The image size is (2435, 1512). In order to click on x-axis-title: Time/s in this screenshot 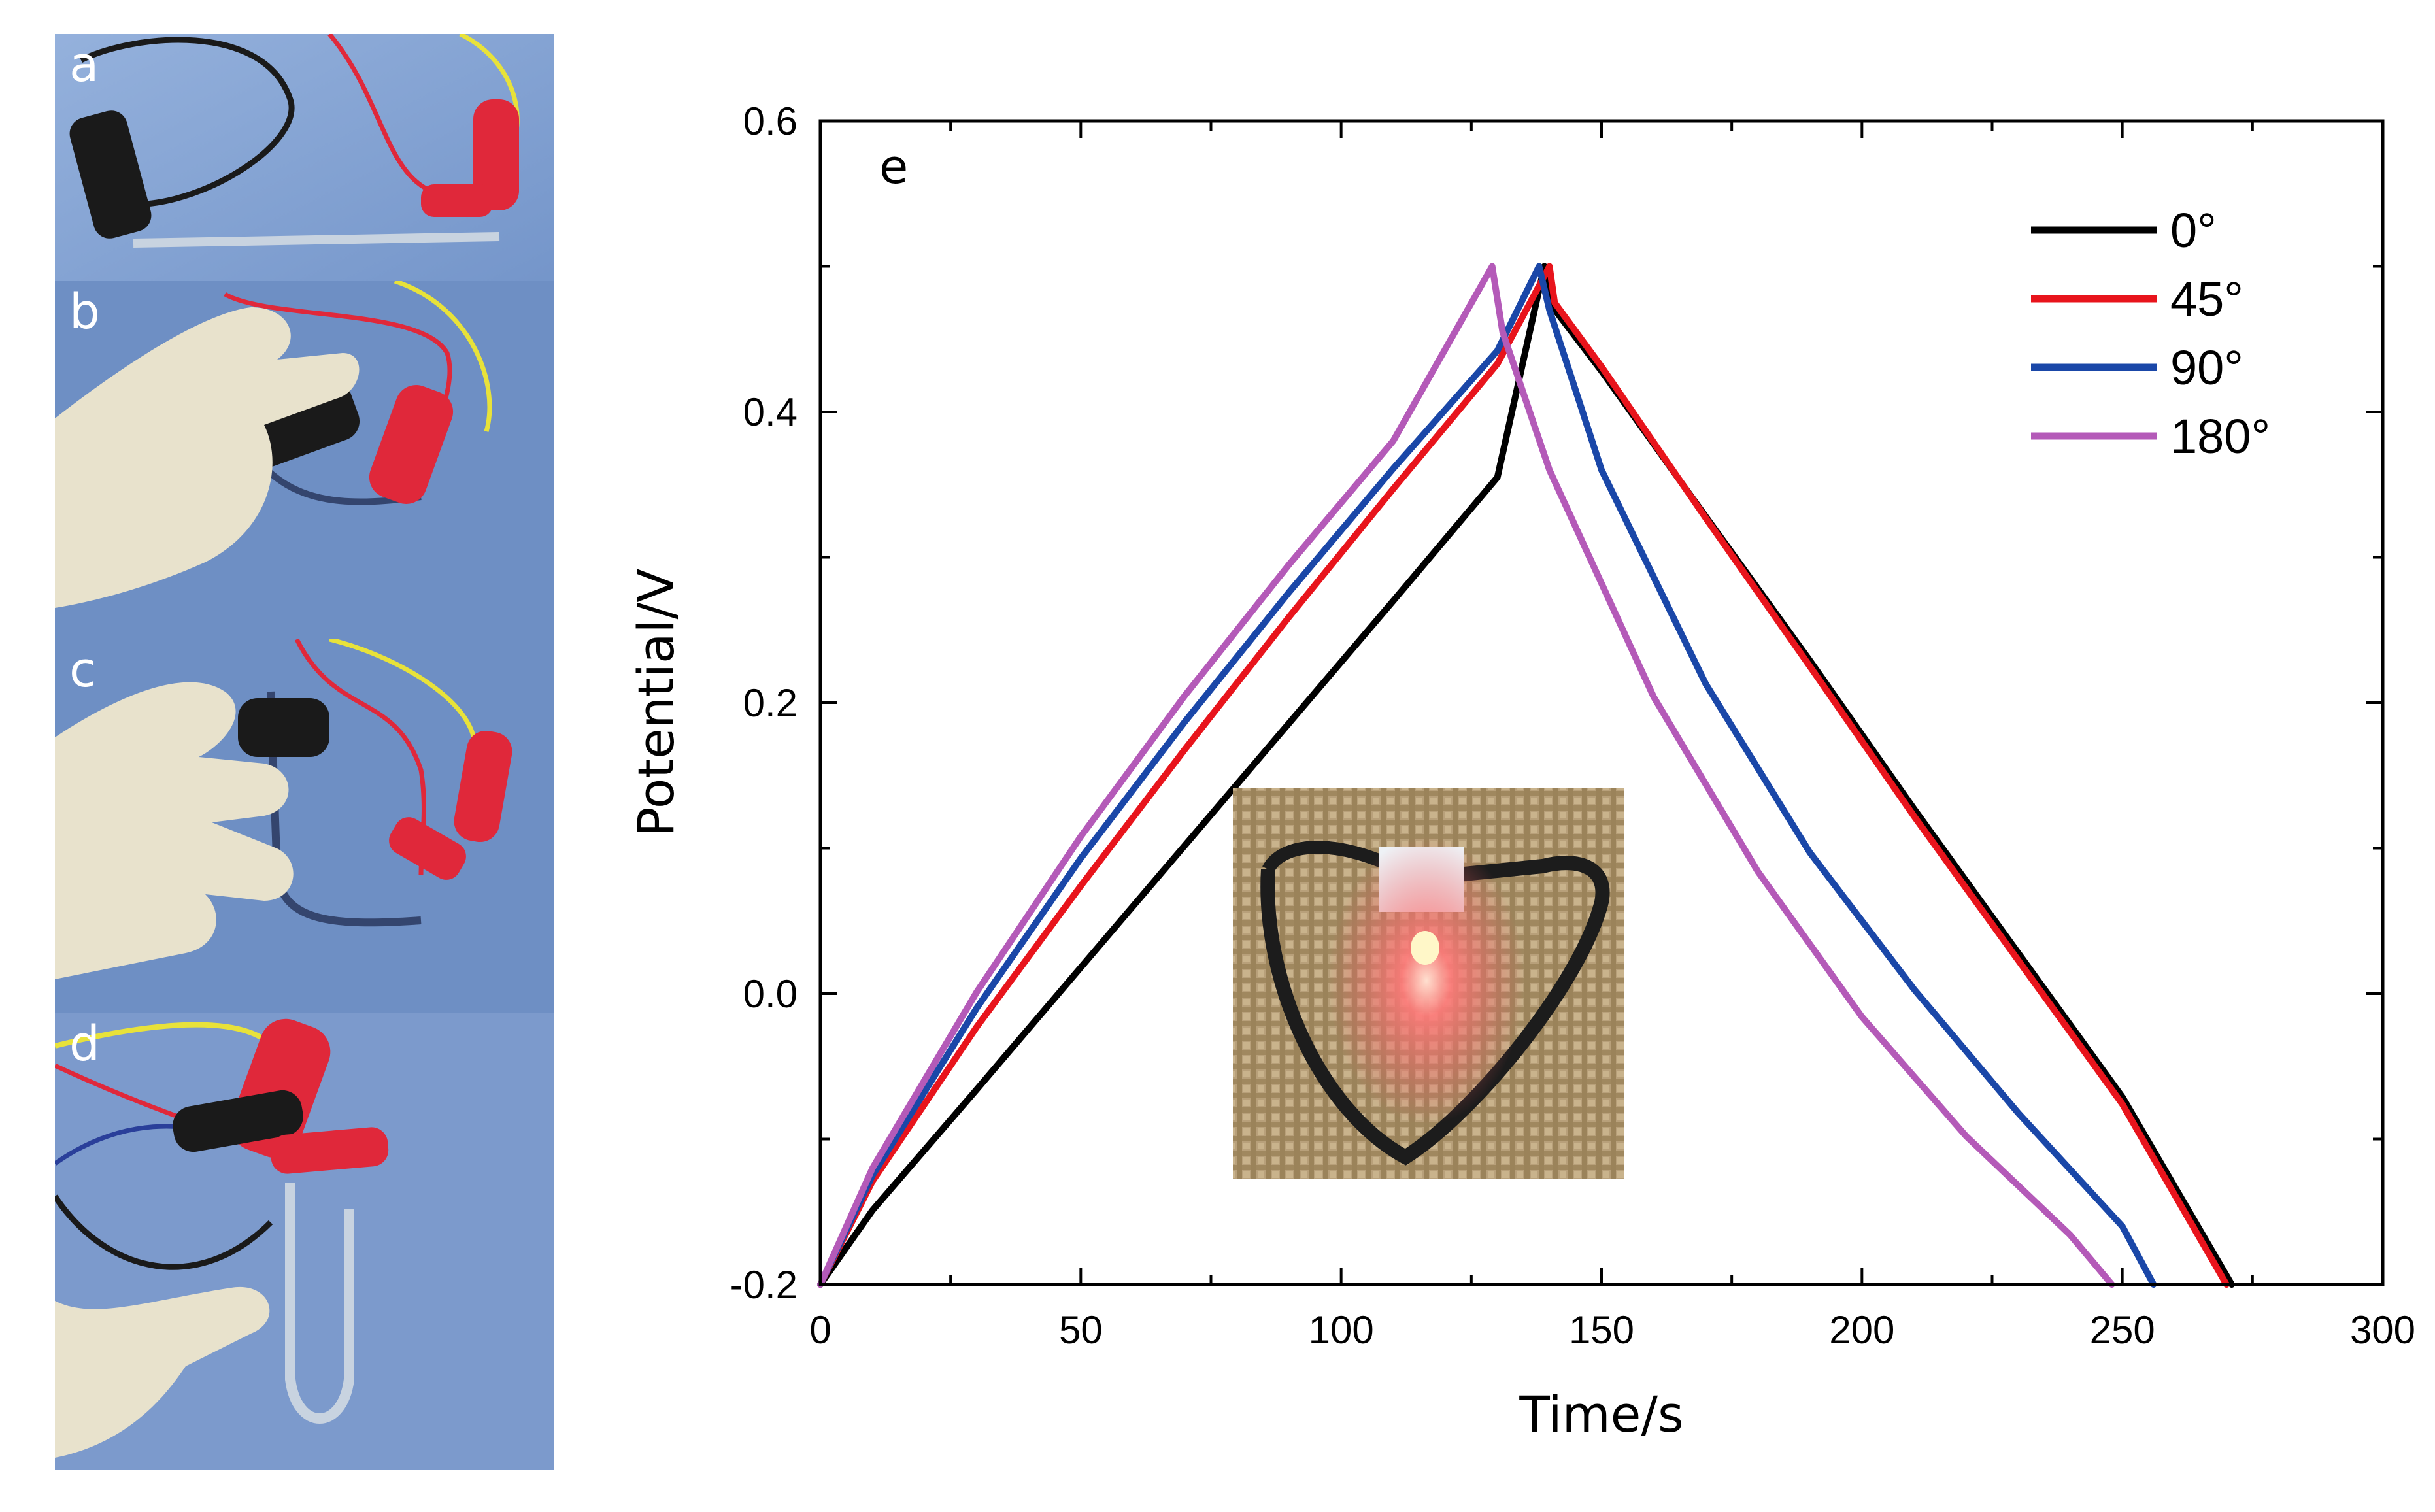, I will do `click(1601, 1414)`.